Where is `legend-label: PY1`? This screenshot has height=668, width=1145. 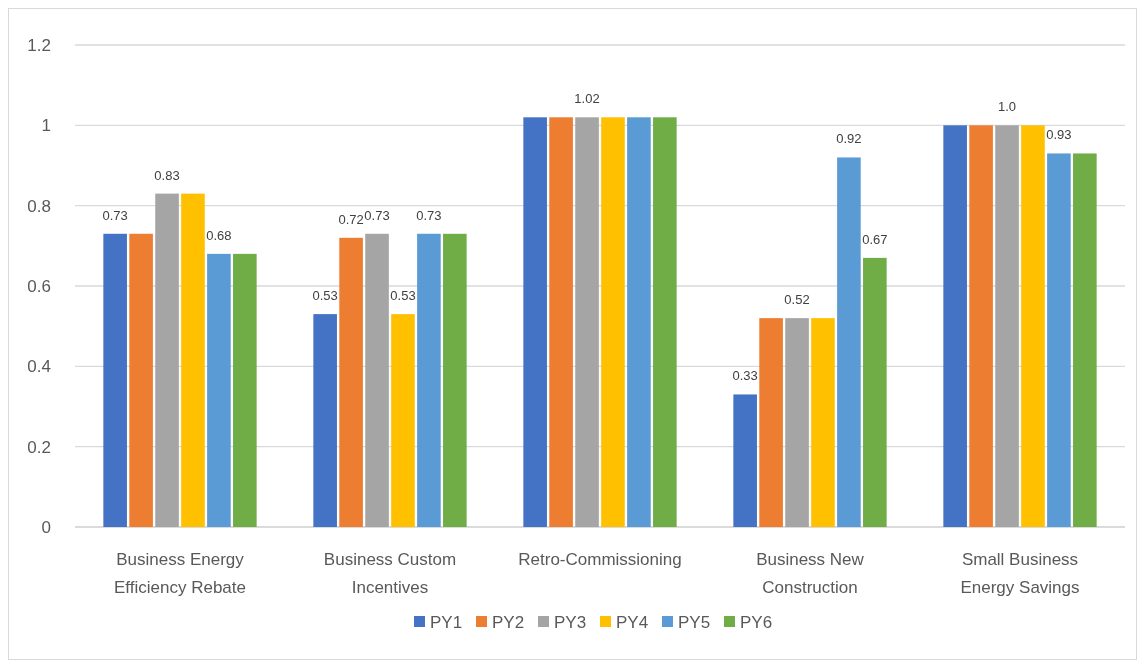
legend-label: PY1 is located at coordinates (446, 622).